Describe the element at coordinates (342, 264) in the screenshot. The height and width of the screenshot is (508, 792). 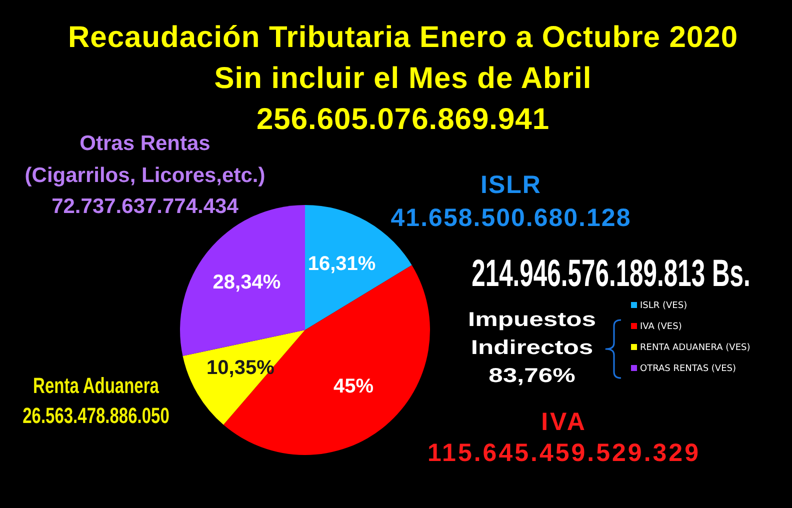
I see `data-label: 16,31%` at that location.